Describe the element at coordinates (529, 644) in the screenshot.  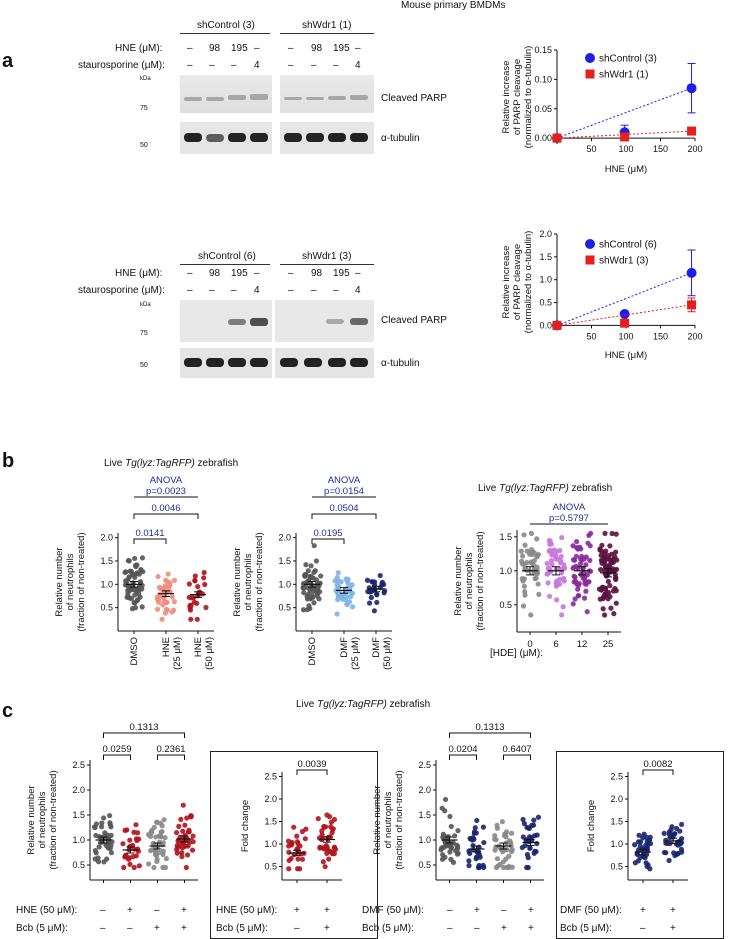
I see `x-category-label: 0` at that location.